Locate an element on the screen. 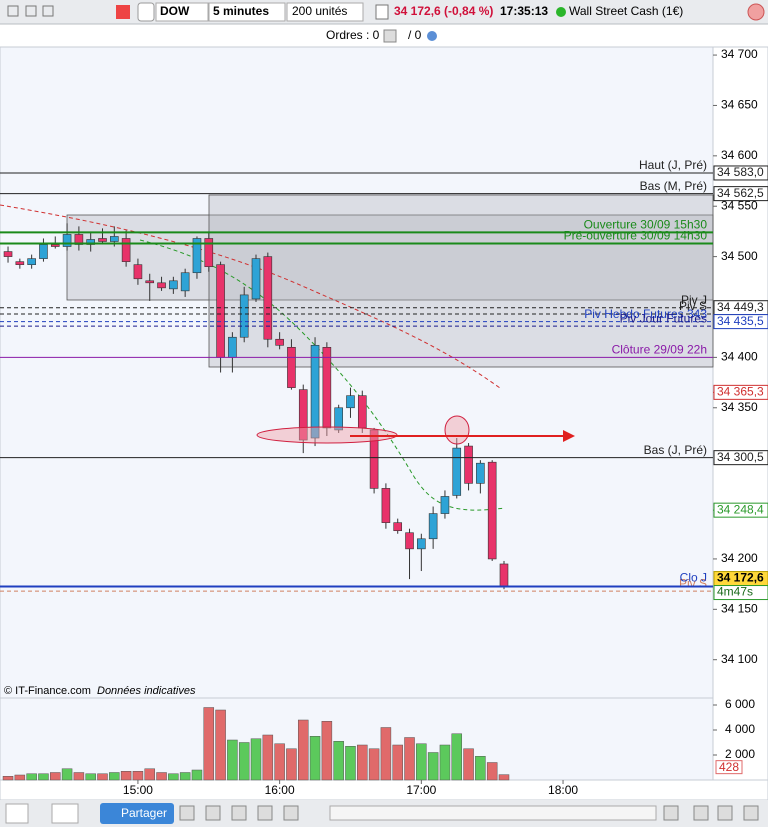  timeframe-select is located at coordinates (247, 12).